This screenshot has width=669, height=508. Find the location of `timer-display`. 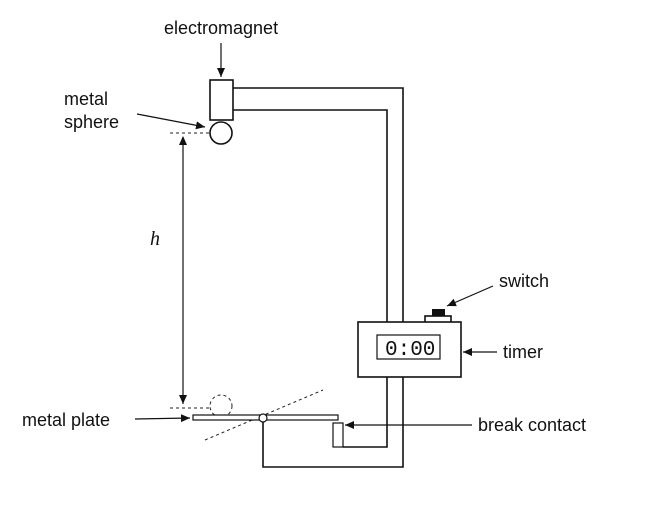

timer-display is located at coordinates (408, 347).